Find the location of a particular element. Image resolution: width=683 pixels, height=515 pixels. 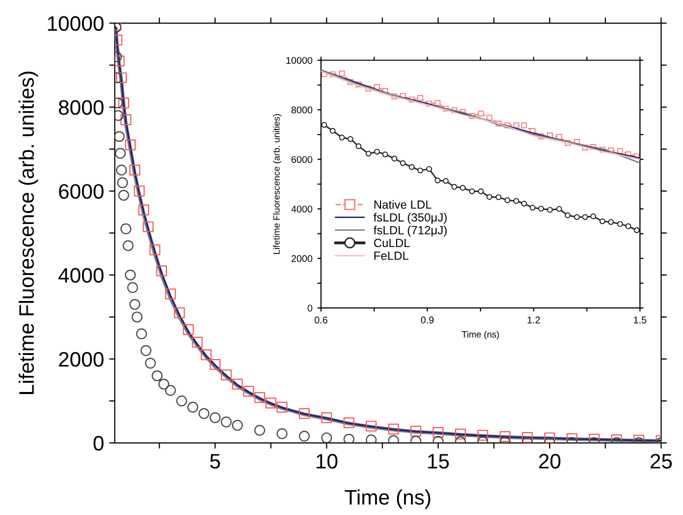

x-tick-label: 20 is located at coordinates (549, 461).